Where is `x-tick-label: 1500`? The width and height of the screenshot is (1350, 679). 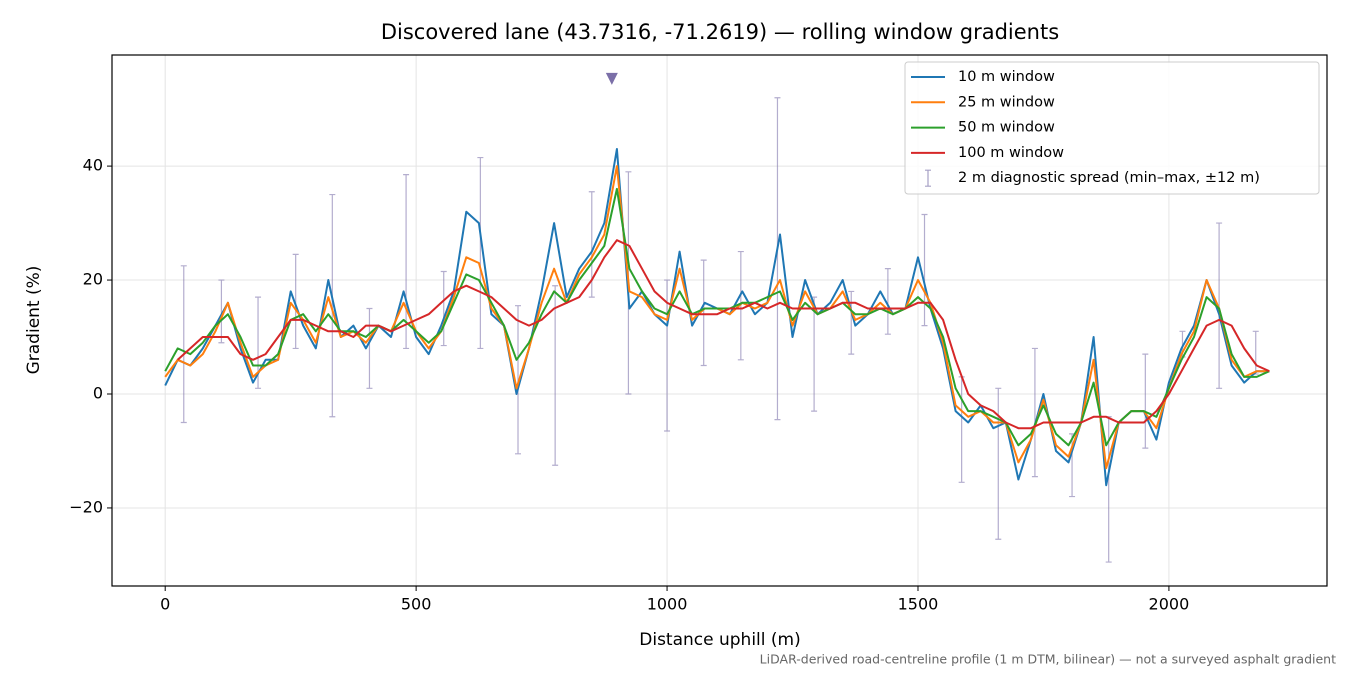
x-tick-label: 1500 is located at coordinates (918, 604).